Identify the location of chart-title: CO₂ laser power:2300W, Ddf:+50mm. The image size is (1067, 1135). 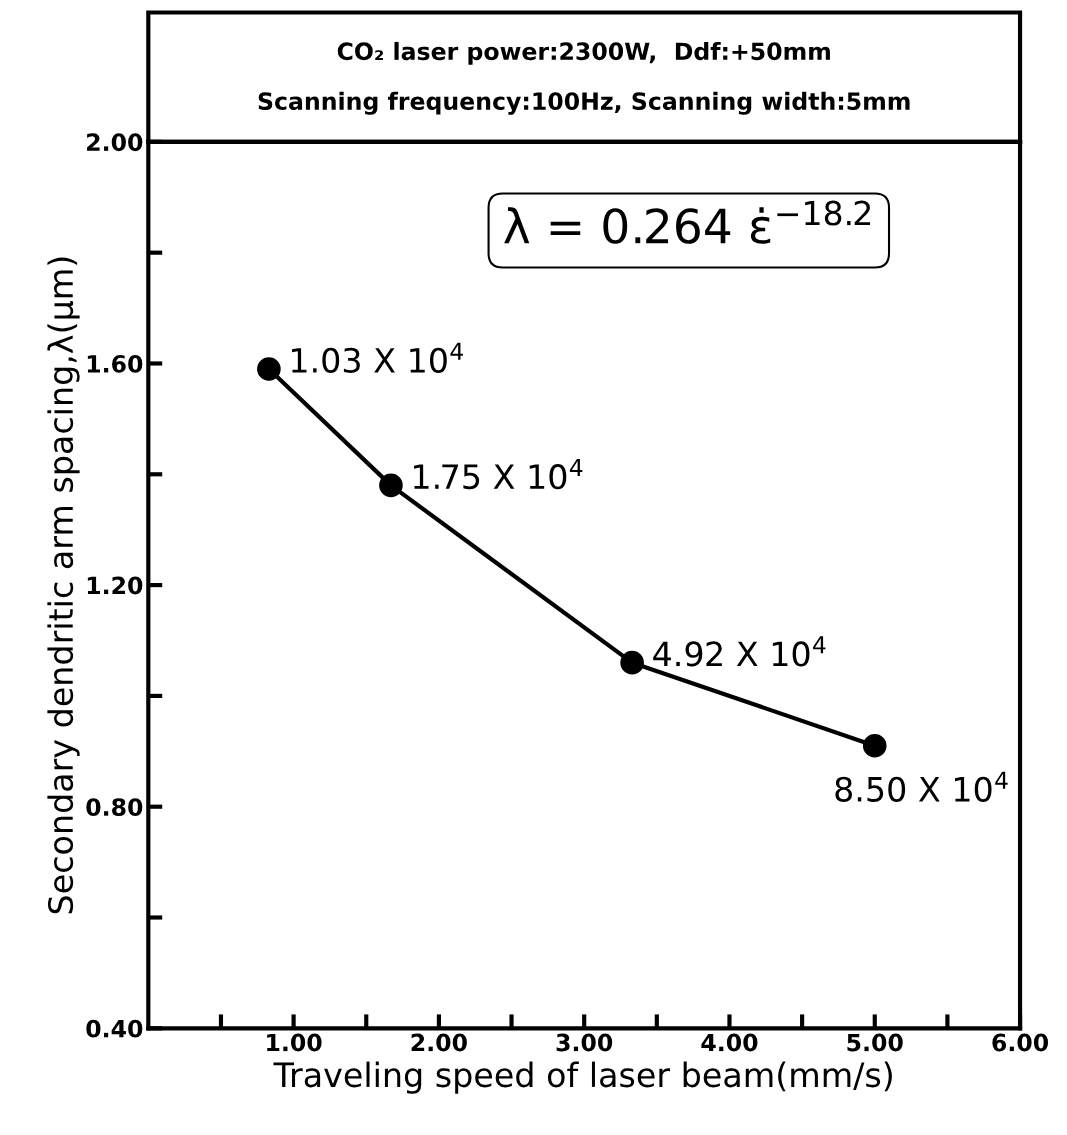
(583, 53).